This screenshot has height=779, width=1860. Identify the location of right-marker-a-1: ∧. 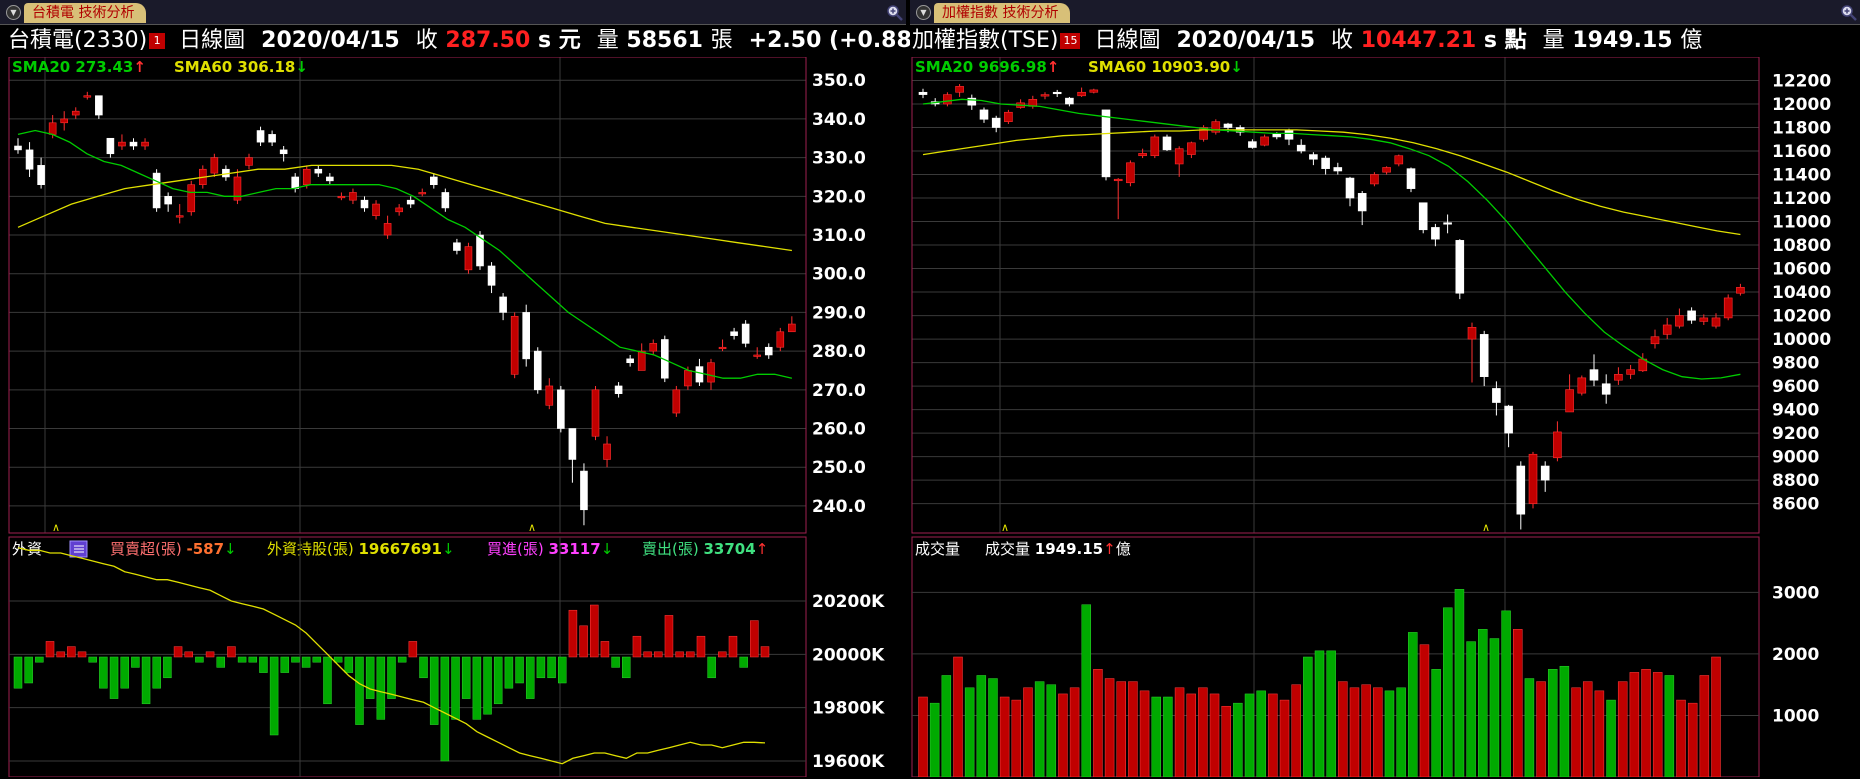
(1005, 527).